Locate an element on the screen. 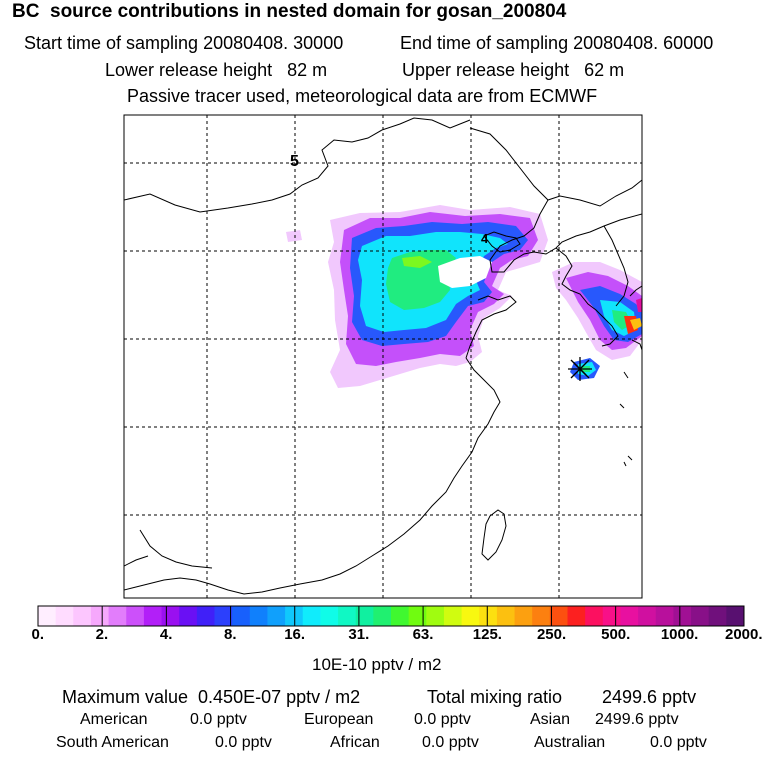 This screenshot has height=768, width=768. colorbar-tick-label: 0. is located at coordinates (38, 634).